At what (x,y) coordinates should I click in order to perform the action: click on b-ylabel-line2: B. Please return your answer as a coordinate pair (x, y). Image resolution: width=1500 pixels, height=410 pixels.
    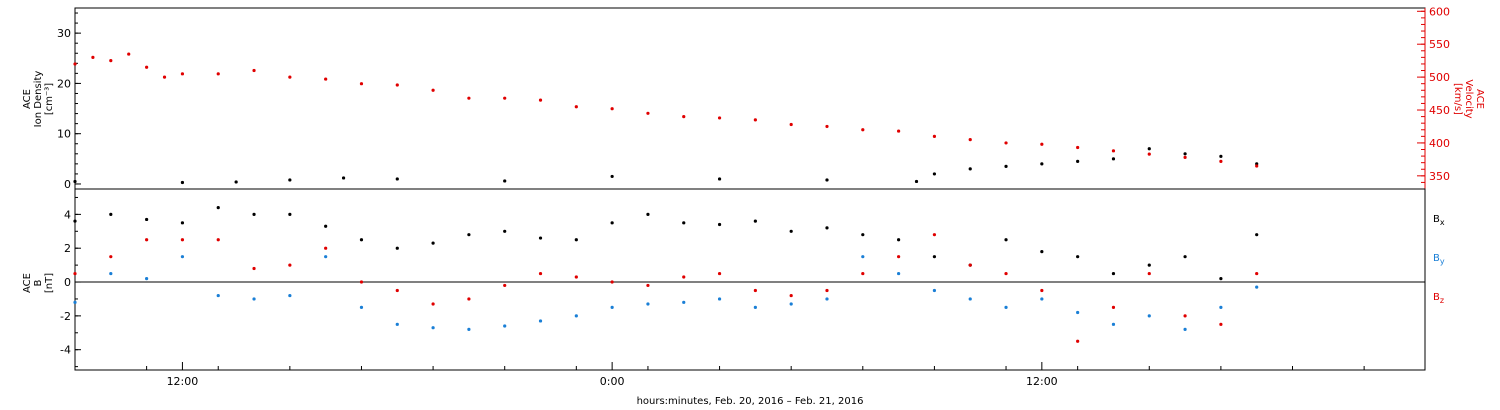
    Looking at the image, I should click on (38, 282).